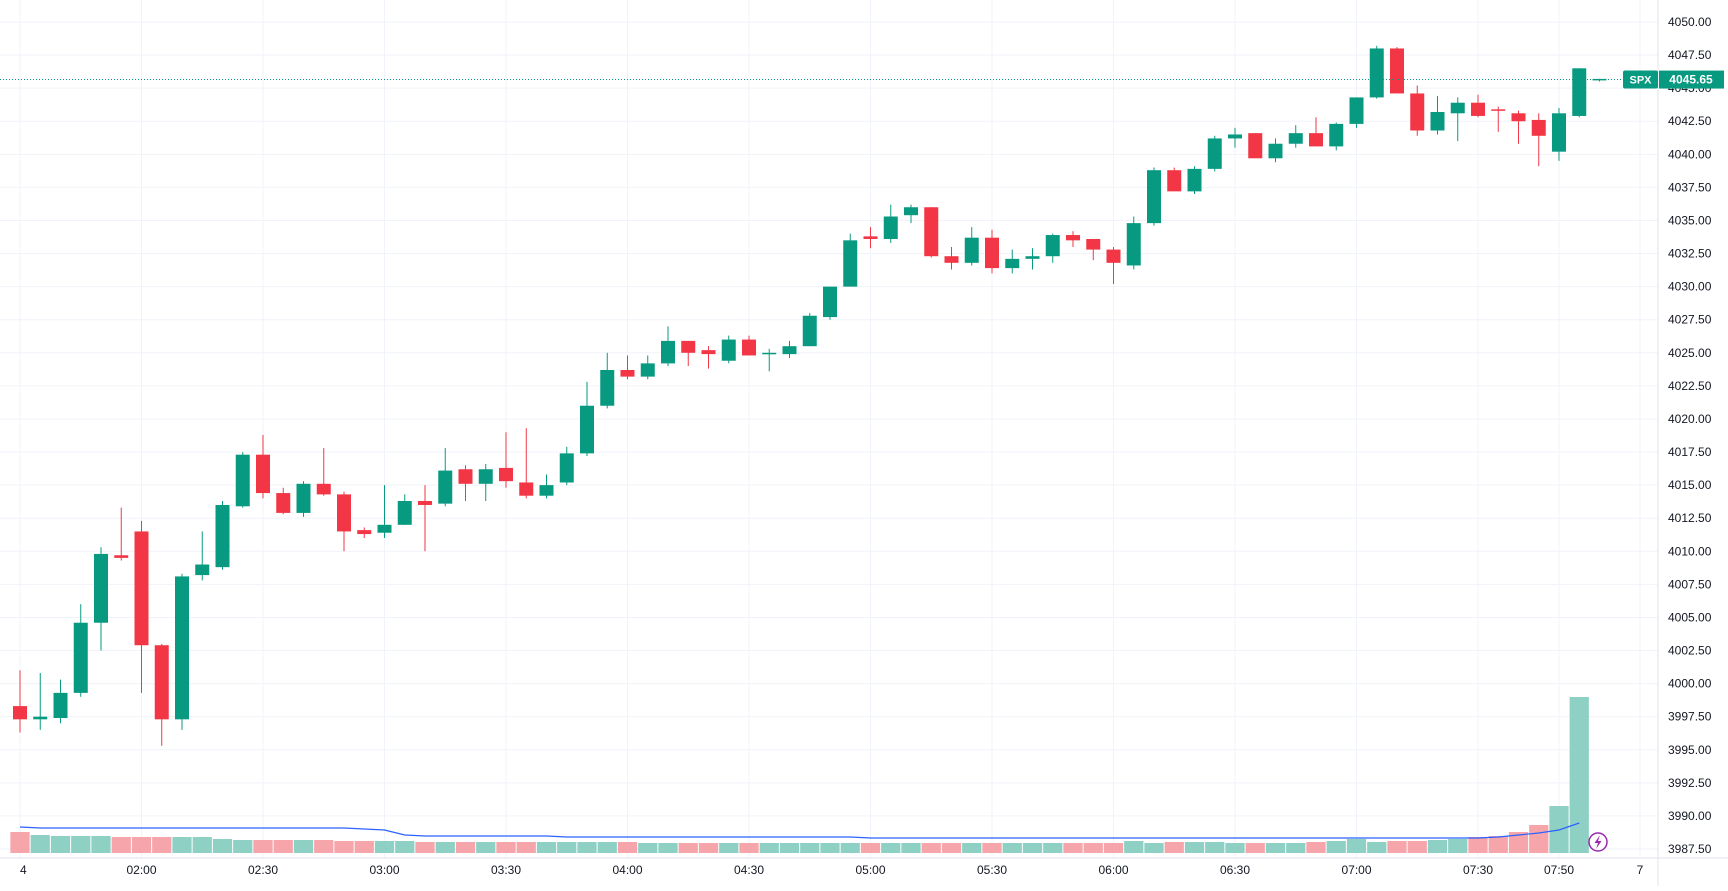  I want to click on price-tick-label: 4002.50, so click(1690, 651).